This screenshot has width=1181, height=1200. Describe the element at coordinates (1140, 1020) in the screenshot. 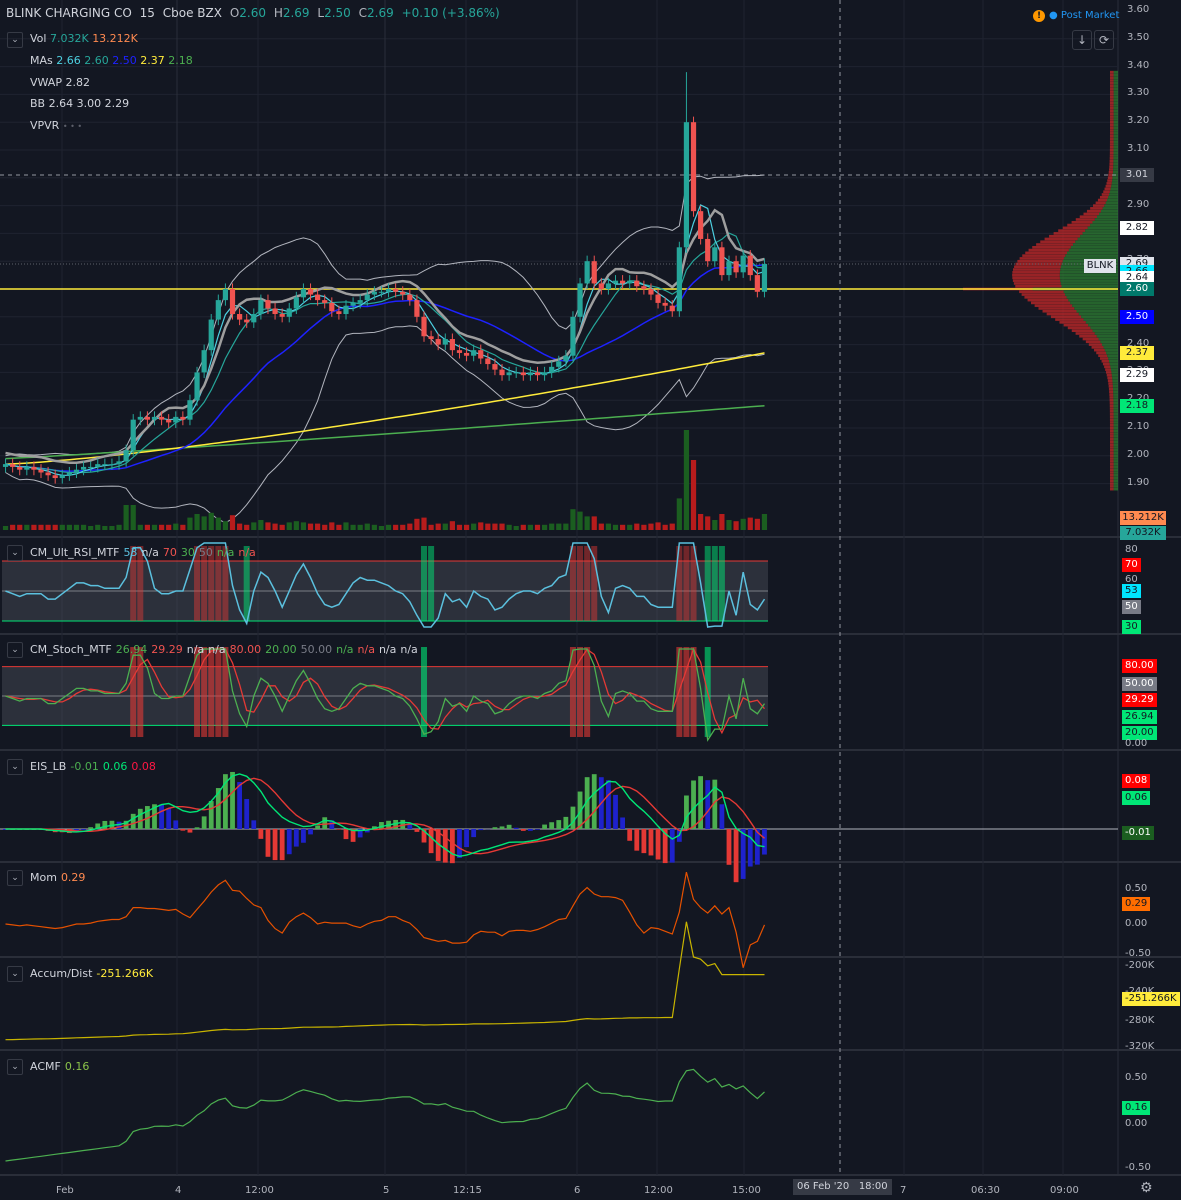

I see `ad-axis-280k: -280K` at that location.